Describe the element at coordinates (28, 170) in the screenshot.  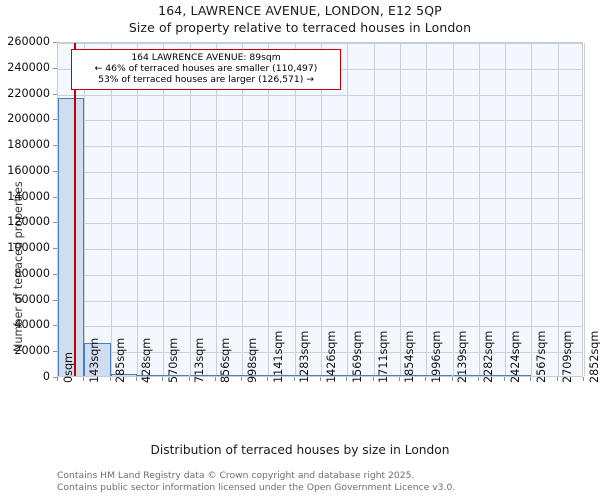
I see `y-tick-label: 160000` at that location.